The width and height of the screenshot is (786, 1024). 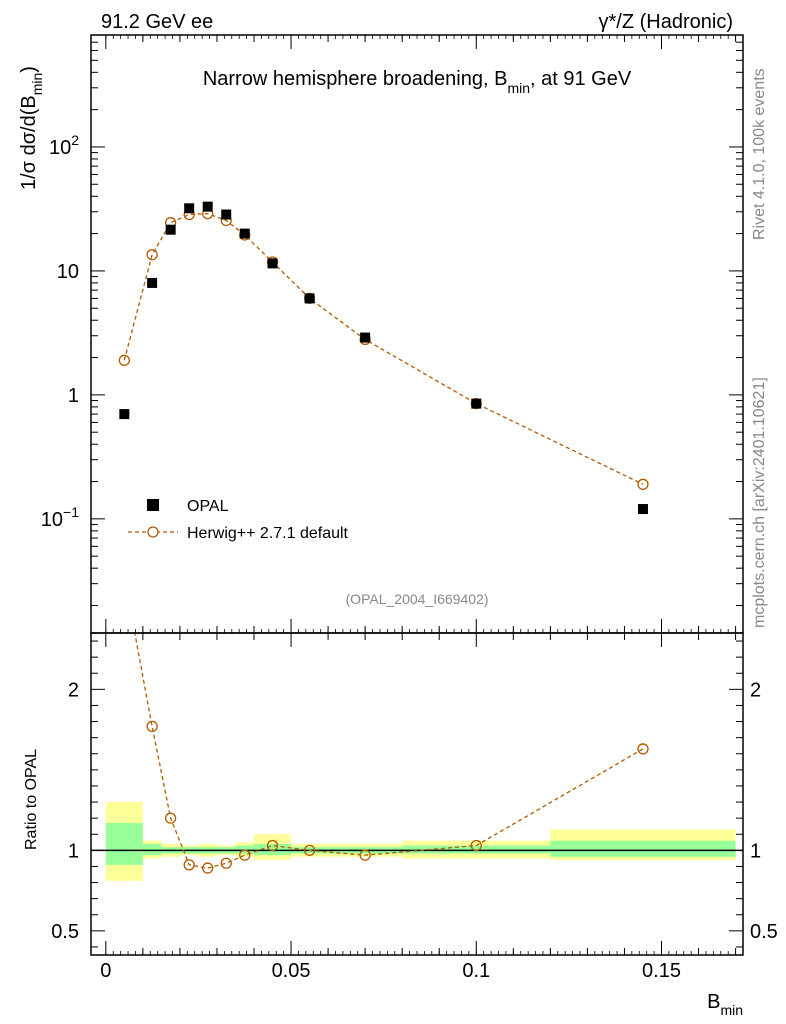 I want to click on x-label-text: B, so click(x=713, y=1002).